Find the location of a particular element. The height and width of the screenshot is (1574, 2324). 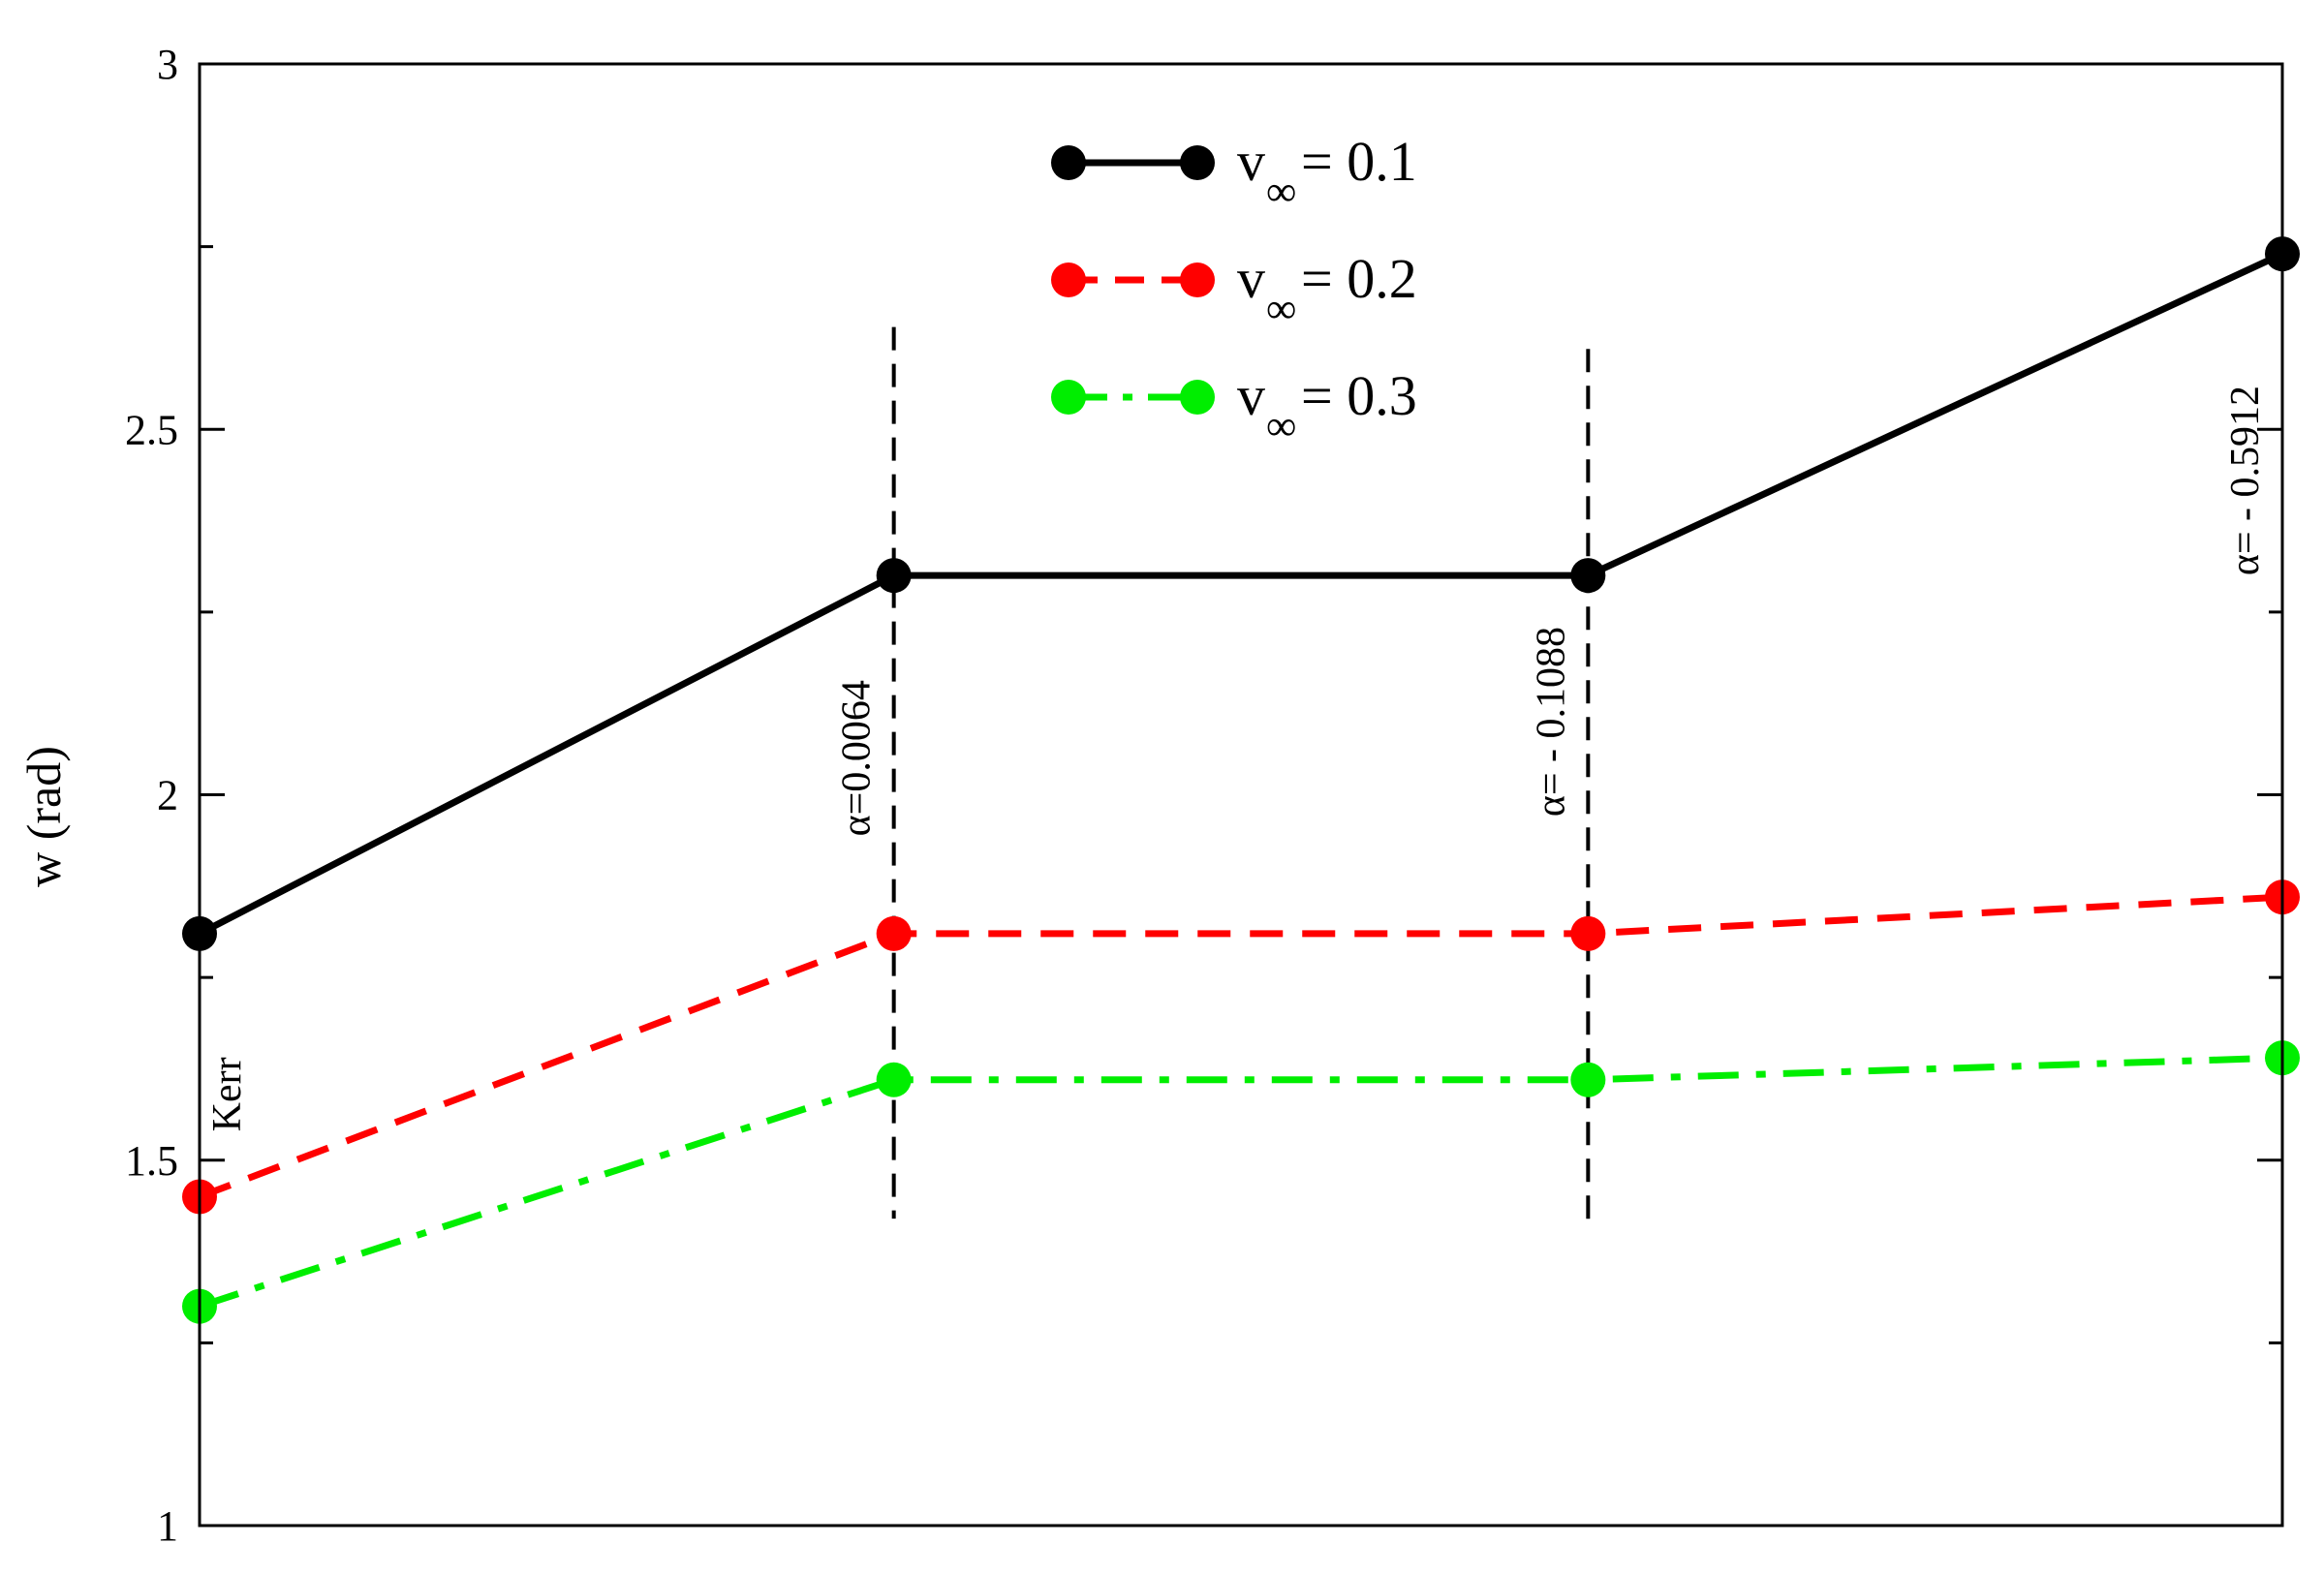

y-tick-label: 2 is located at coordinates (167, 795).